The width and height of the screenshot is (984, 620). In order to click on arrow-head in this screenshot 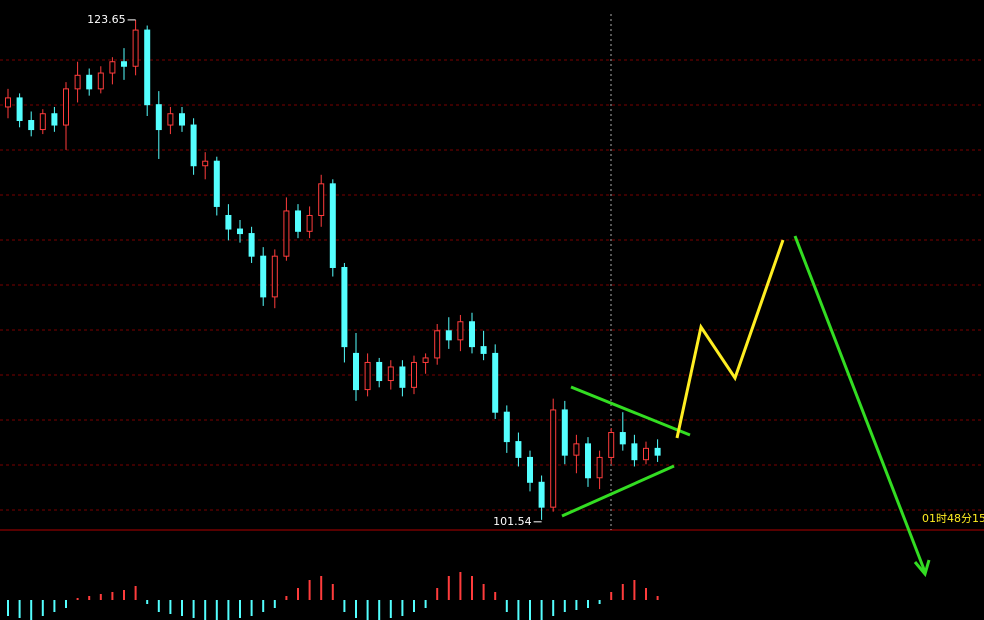, I will do `click(922, 568)`.